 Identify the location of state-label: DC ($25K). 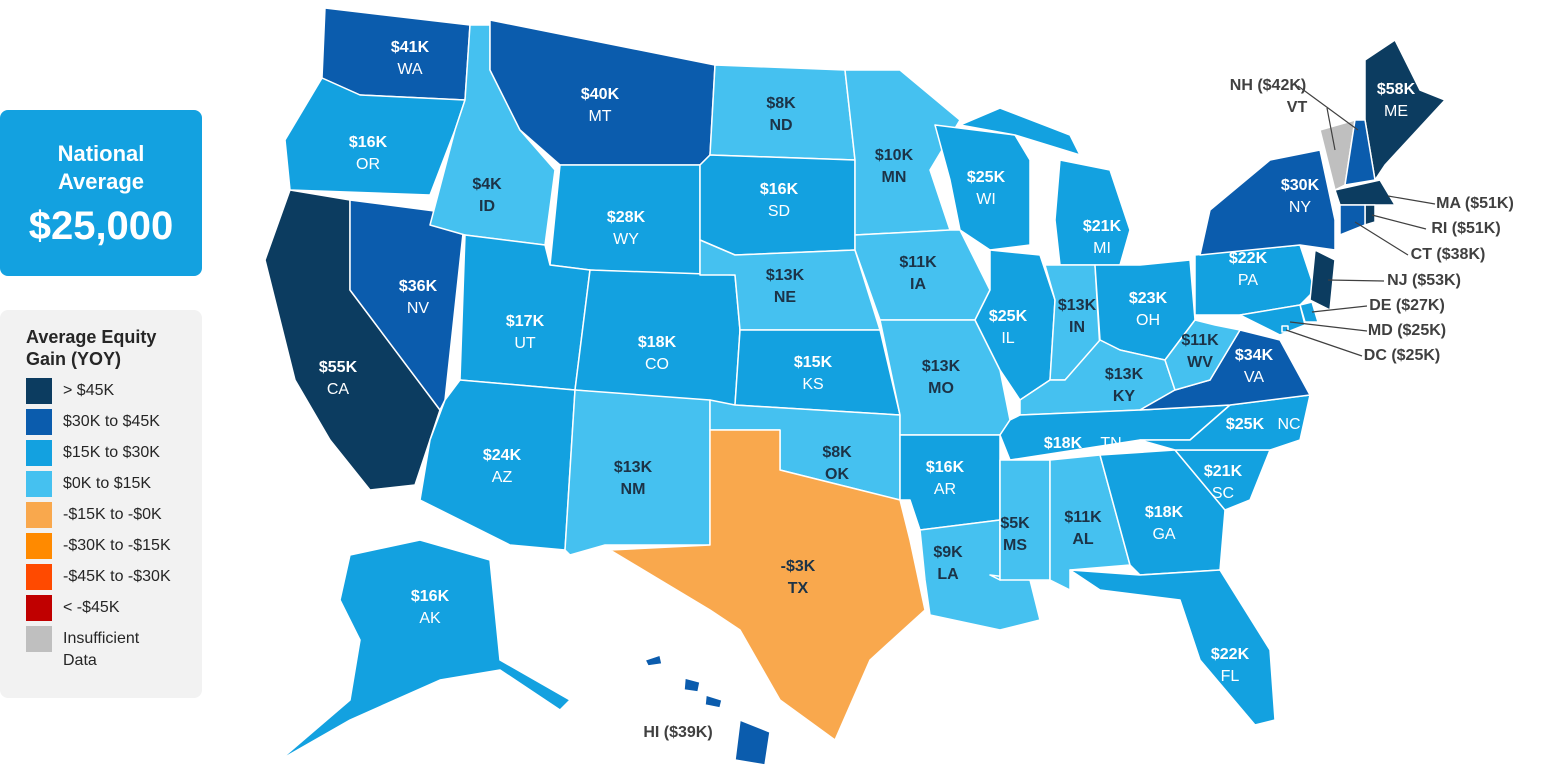
(1402, 355).